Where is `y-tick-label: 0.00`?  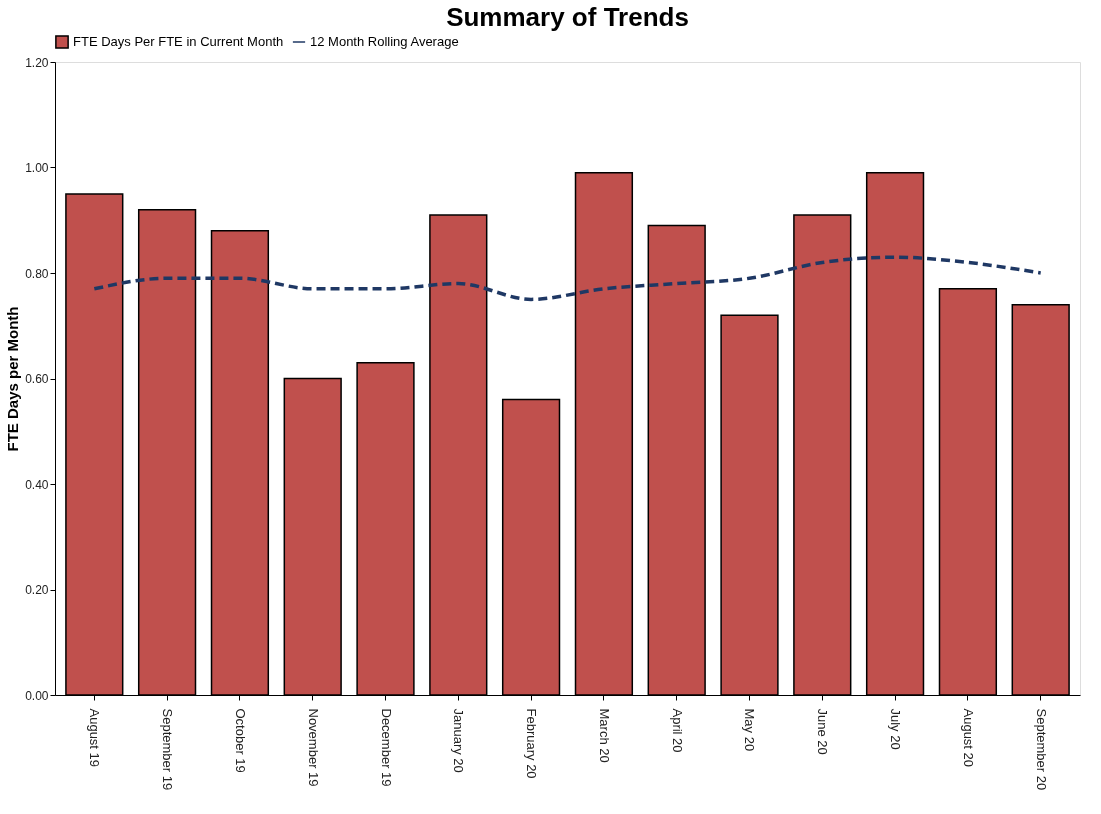 y-tick-label: 0.00 is located at coordinates (37, 695).